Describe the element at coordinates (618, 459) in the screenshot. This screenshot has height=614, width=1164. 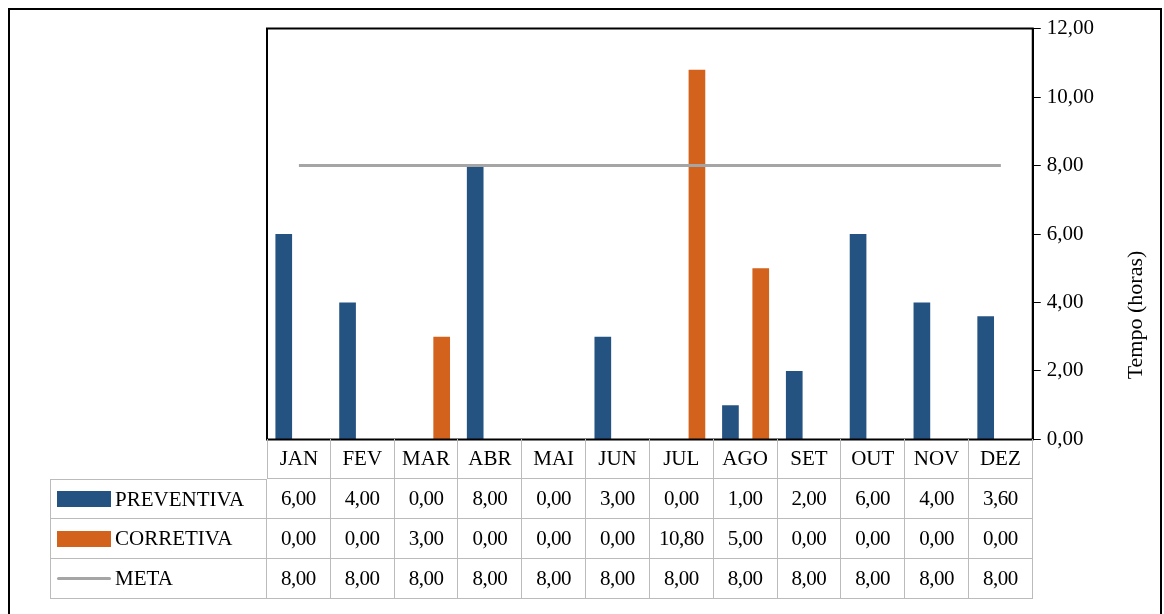
I see `x-tick-label: JUN` at that location.